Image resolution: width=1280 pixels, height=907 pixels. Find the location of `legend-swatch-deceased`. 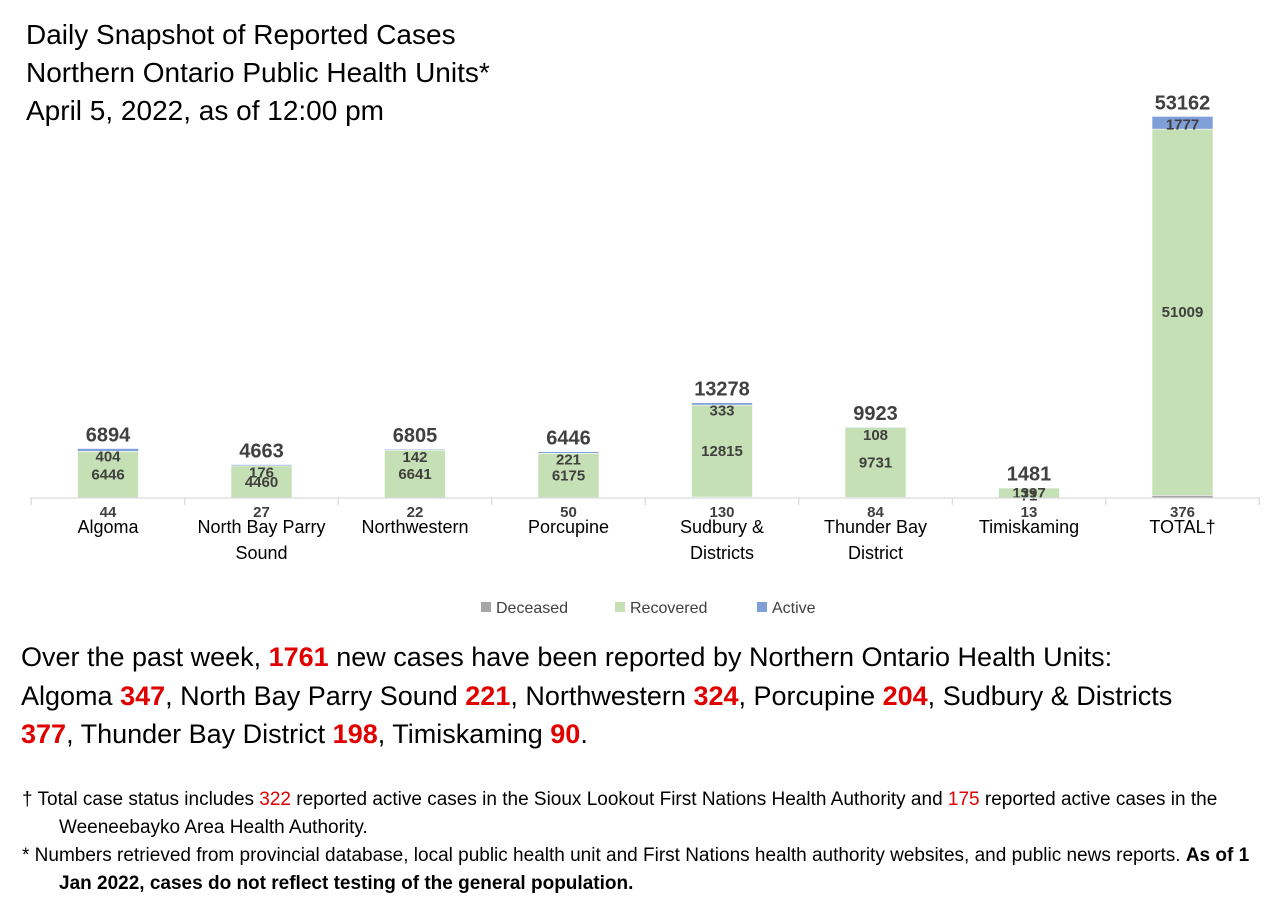

legend-swatch-deceased is located at coordinates (486, 607).